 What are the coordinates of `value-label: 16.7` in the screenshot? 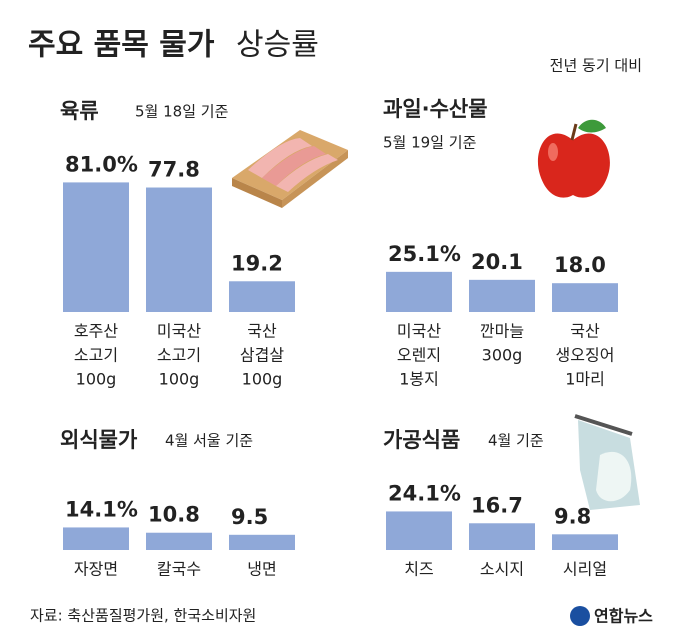 It's located at (497, 505).